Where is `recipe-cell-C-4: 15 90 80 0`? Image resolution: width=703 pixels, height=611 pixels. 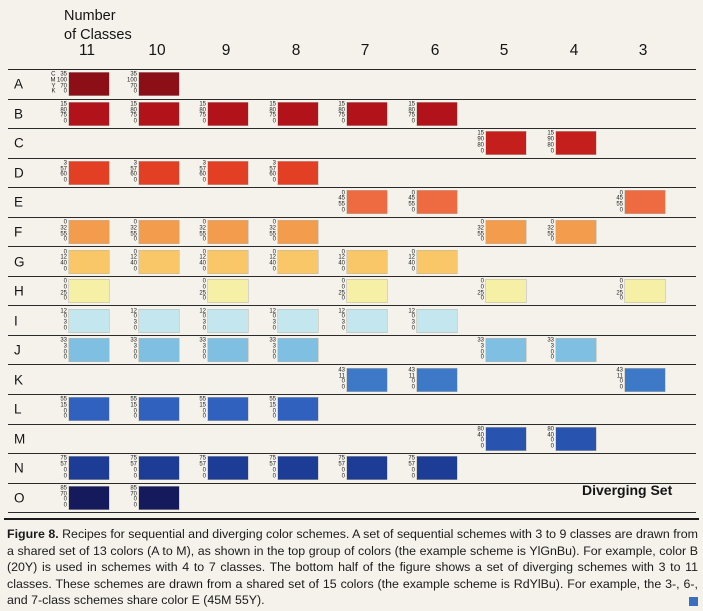 recipe-cell-C-4: 15 90 80 0 is located at coordinates (546, 142).